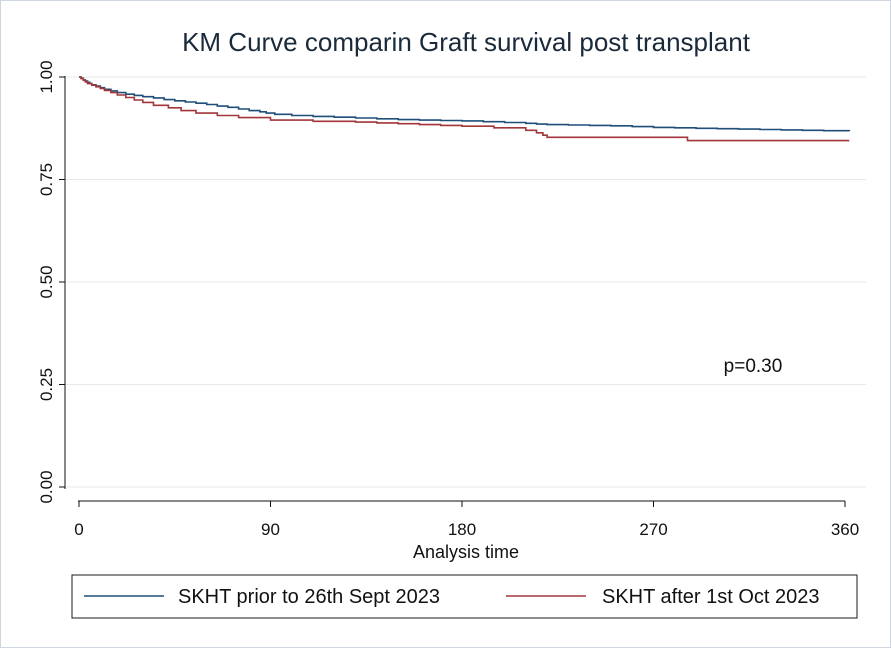  What do you see at coordinates (270, 529) in the screenshot?
I see `x-tick-label: 90` at bounding box center [270, 529].